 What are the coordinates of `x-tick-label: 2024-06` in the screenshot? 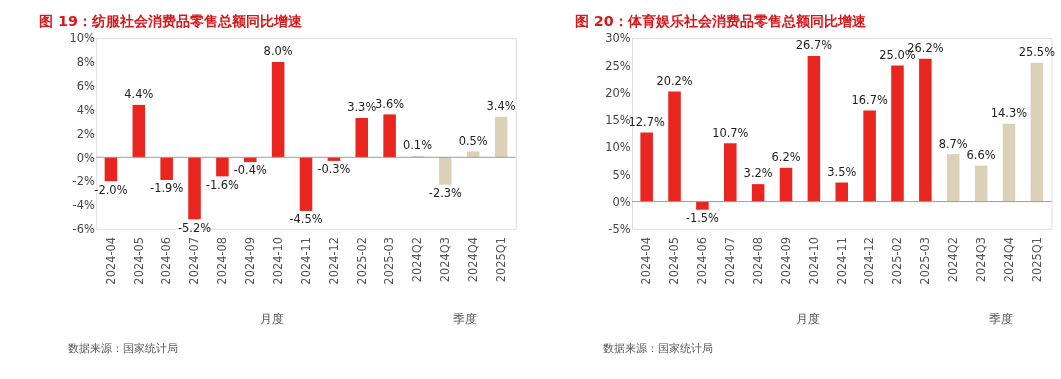 It's located at (702, 260).